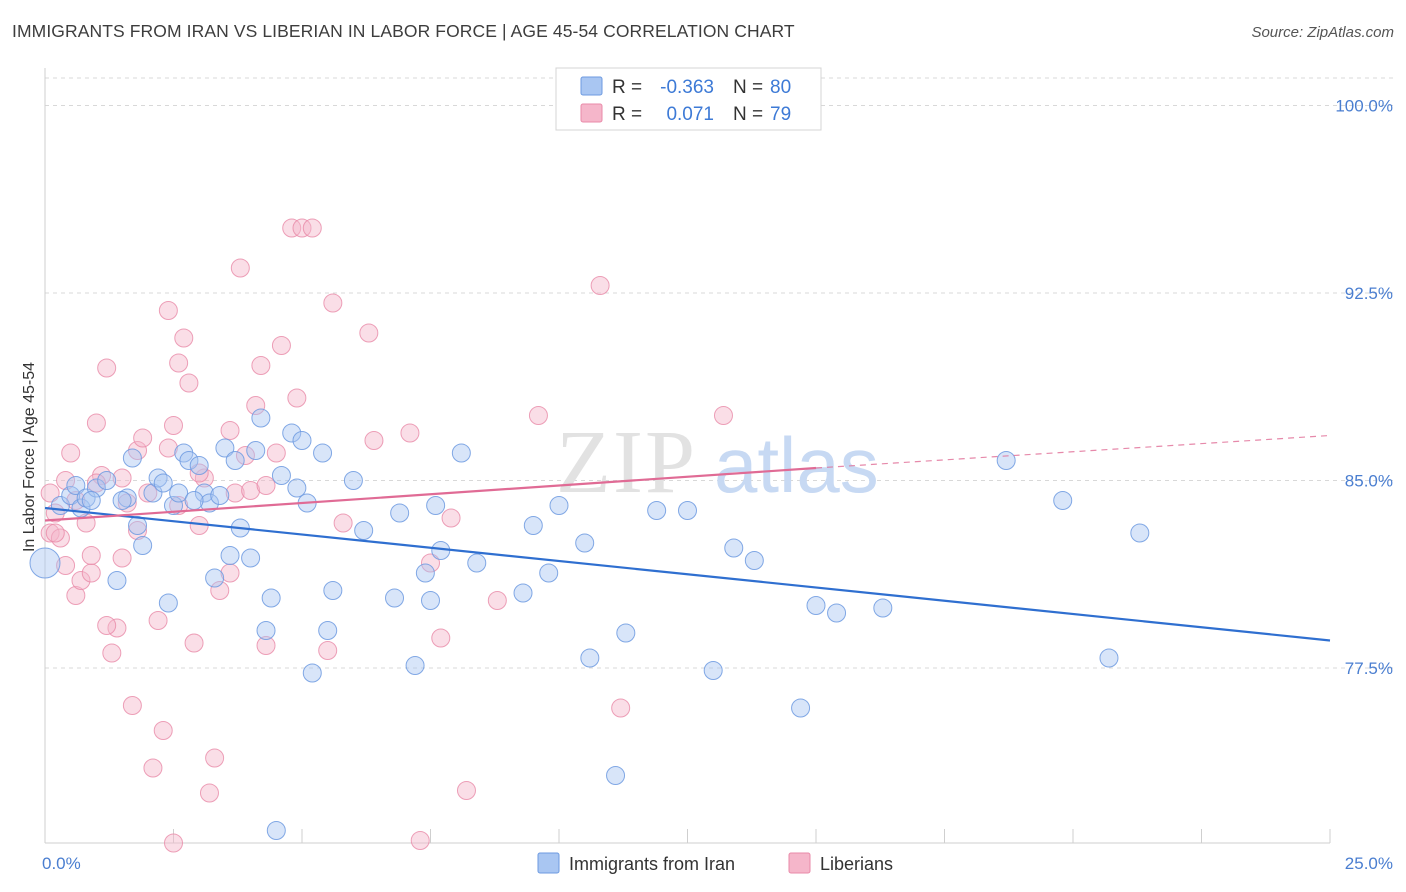 The image size is (1406, 892). Describe the element at coordinates (652, 864) in the screenshot. I see `series-legend-label-iran: Immigrants from Iran` at that location.